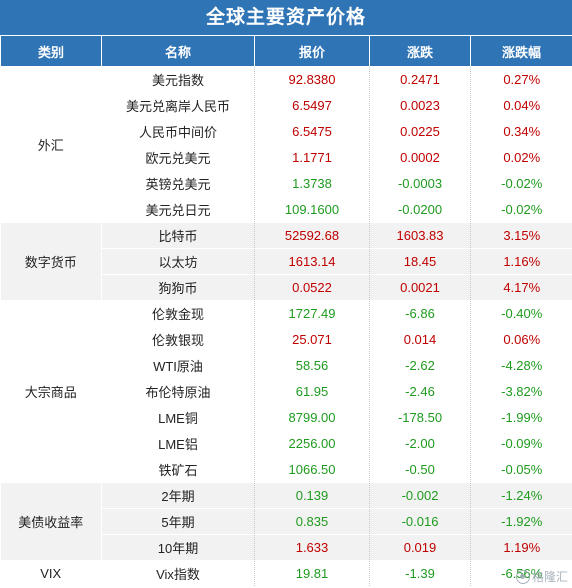 This screenshot has height=588, width=572. I want to click on change-cell: -1.39, so click(420, 573).